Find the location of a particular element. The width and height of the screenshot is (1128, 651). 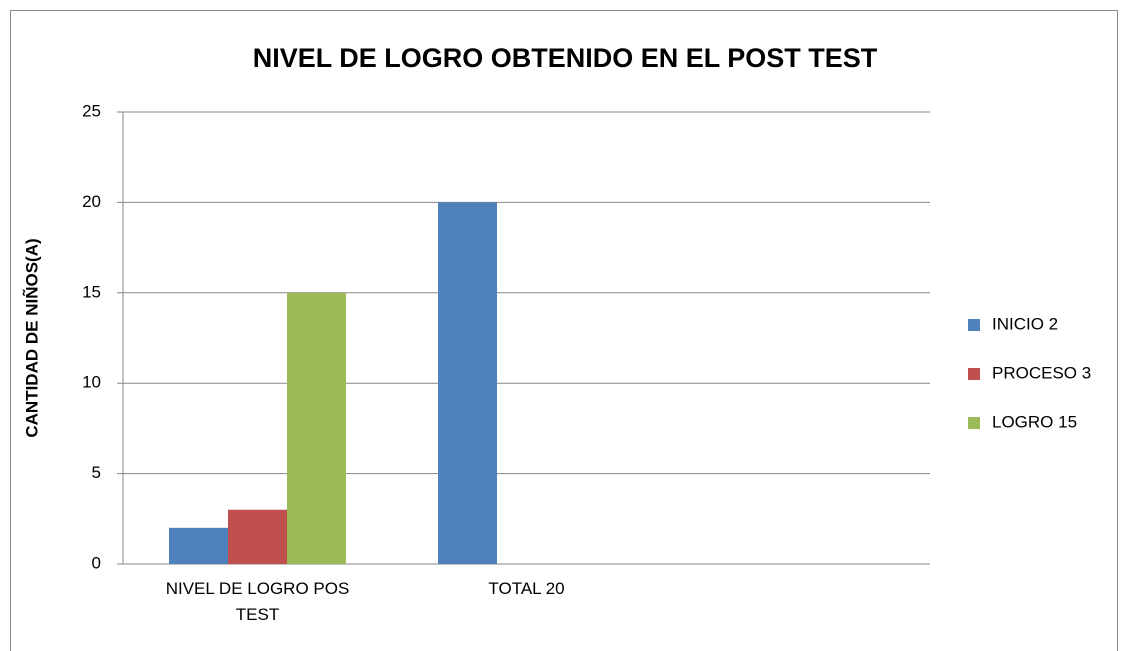

legend-label: INICIO 2 is located at coordinates (1025, 323).